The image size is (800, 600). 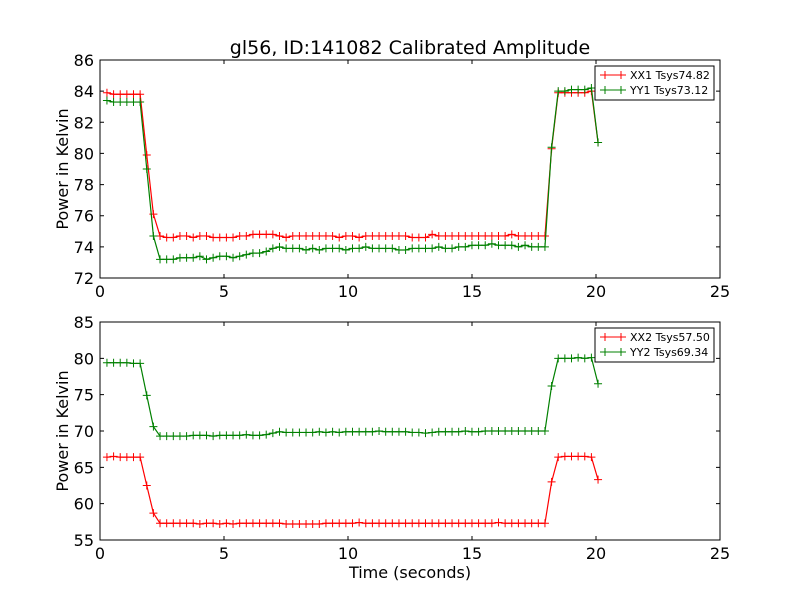 What do you see at coordinates (84, 91) in the screenshot?
I see `y-tick-label: 84` at bounding box center [84, 91].